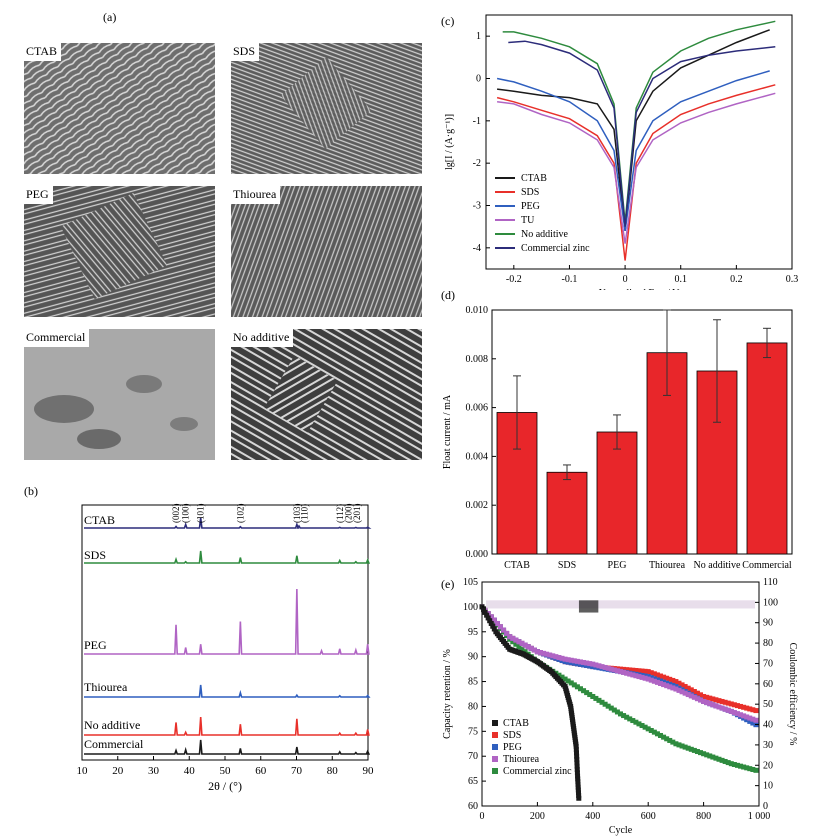 The image size is (817, 840). What do you see at coordinates (477, 206) in the screenshot?
I see `y-tick-label: -3` at bounding box center [477, 206].